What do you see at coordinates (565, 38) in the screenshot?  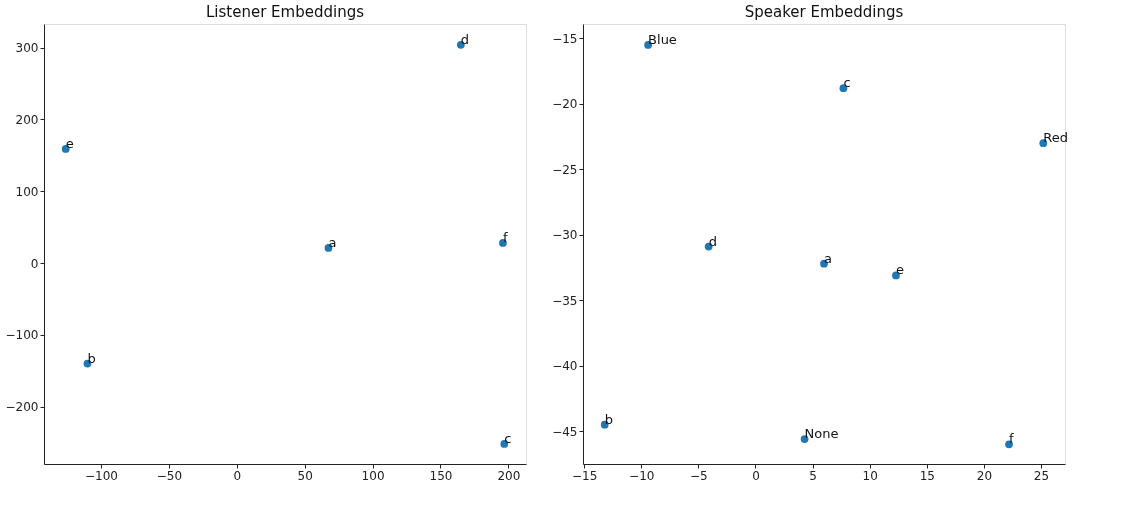 I see `y-tick-label: −15` at bounding box center [565, 38].